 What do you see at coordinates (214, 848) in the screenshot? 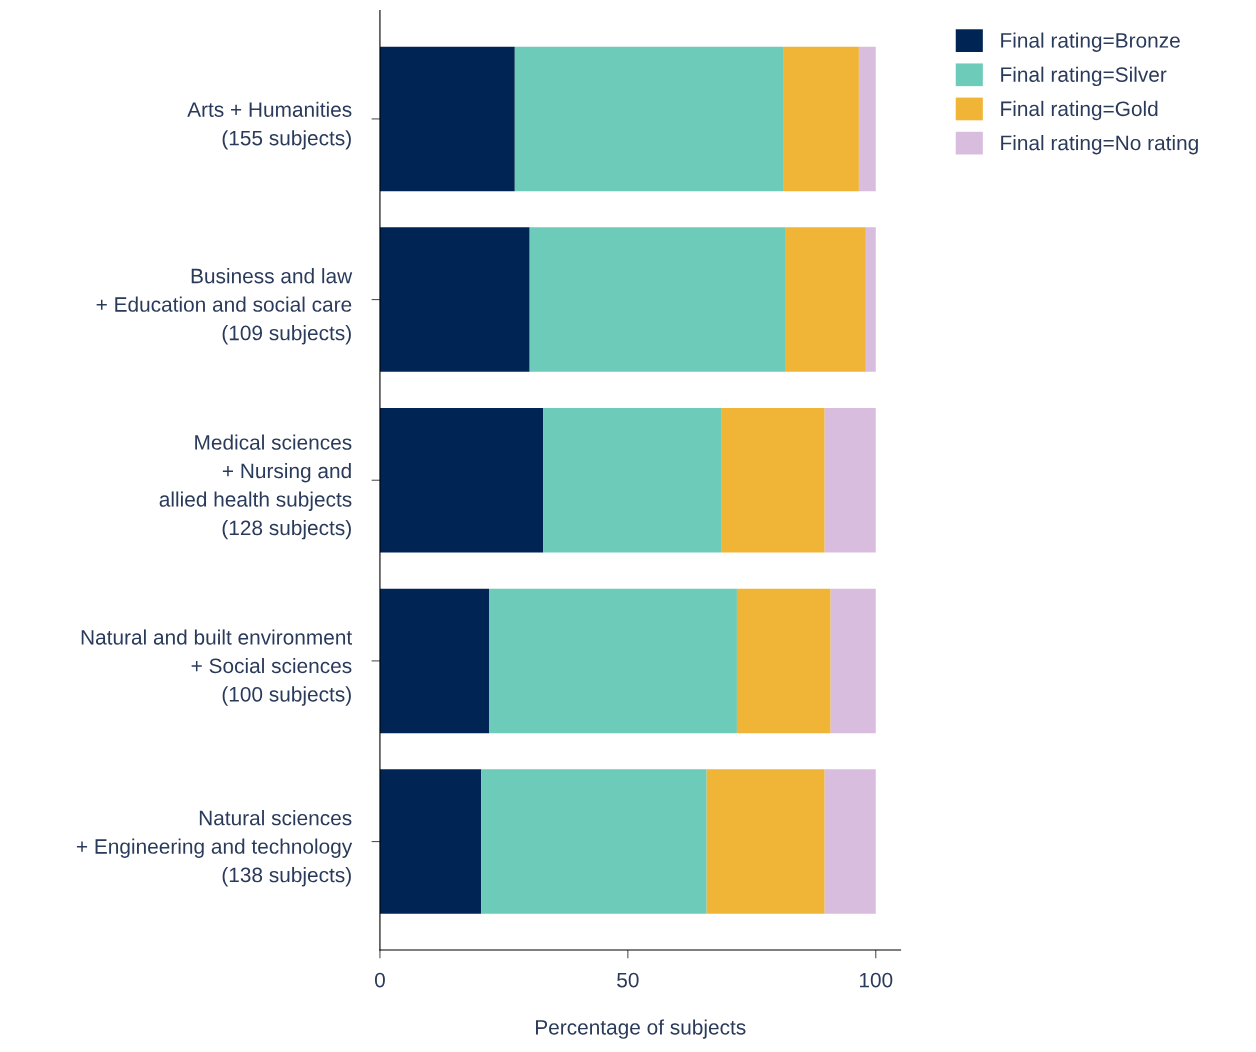
I see `y-tick-label: Natural sciences + Engineering and technology (138 subjects)` at bounding box center [214, 848].